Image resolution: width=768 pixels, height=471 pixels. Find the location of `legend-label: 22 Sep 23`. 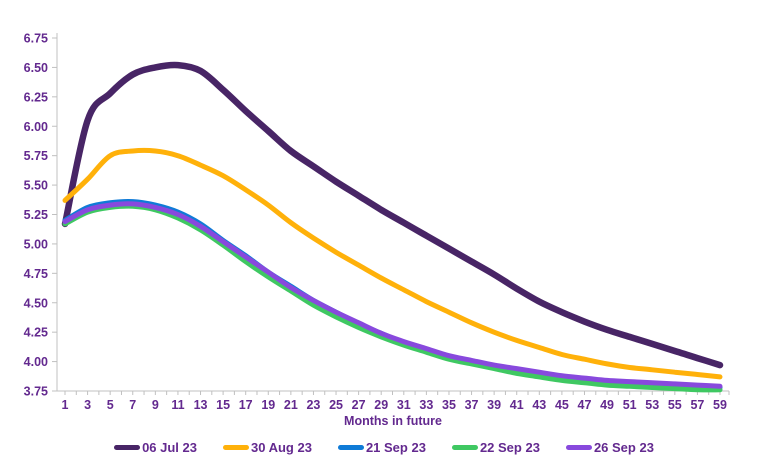

legend-label: 22 Sep 23 is located at coordinates (509, 447).